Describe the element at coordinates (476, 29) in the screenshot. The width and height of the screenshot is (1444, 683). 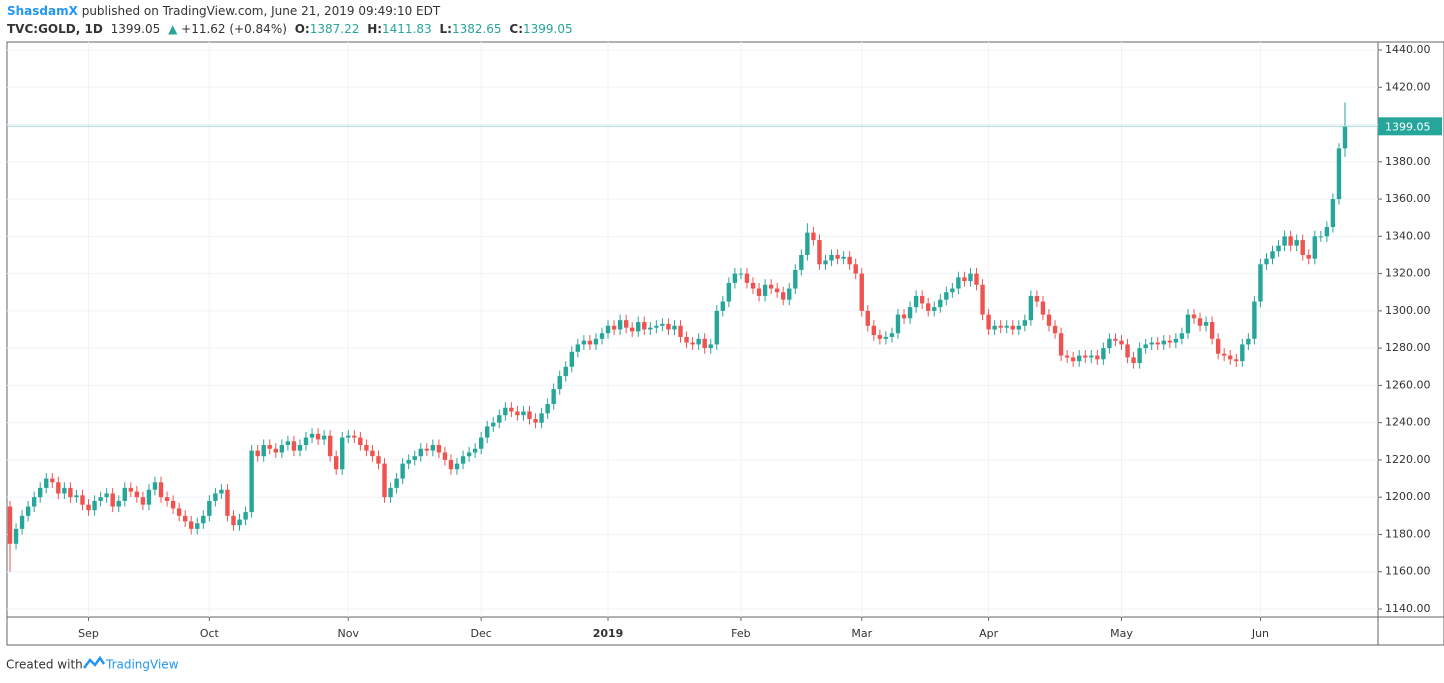
I see `low-value: 1382.65` at that location.